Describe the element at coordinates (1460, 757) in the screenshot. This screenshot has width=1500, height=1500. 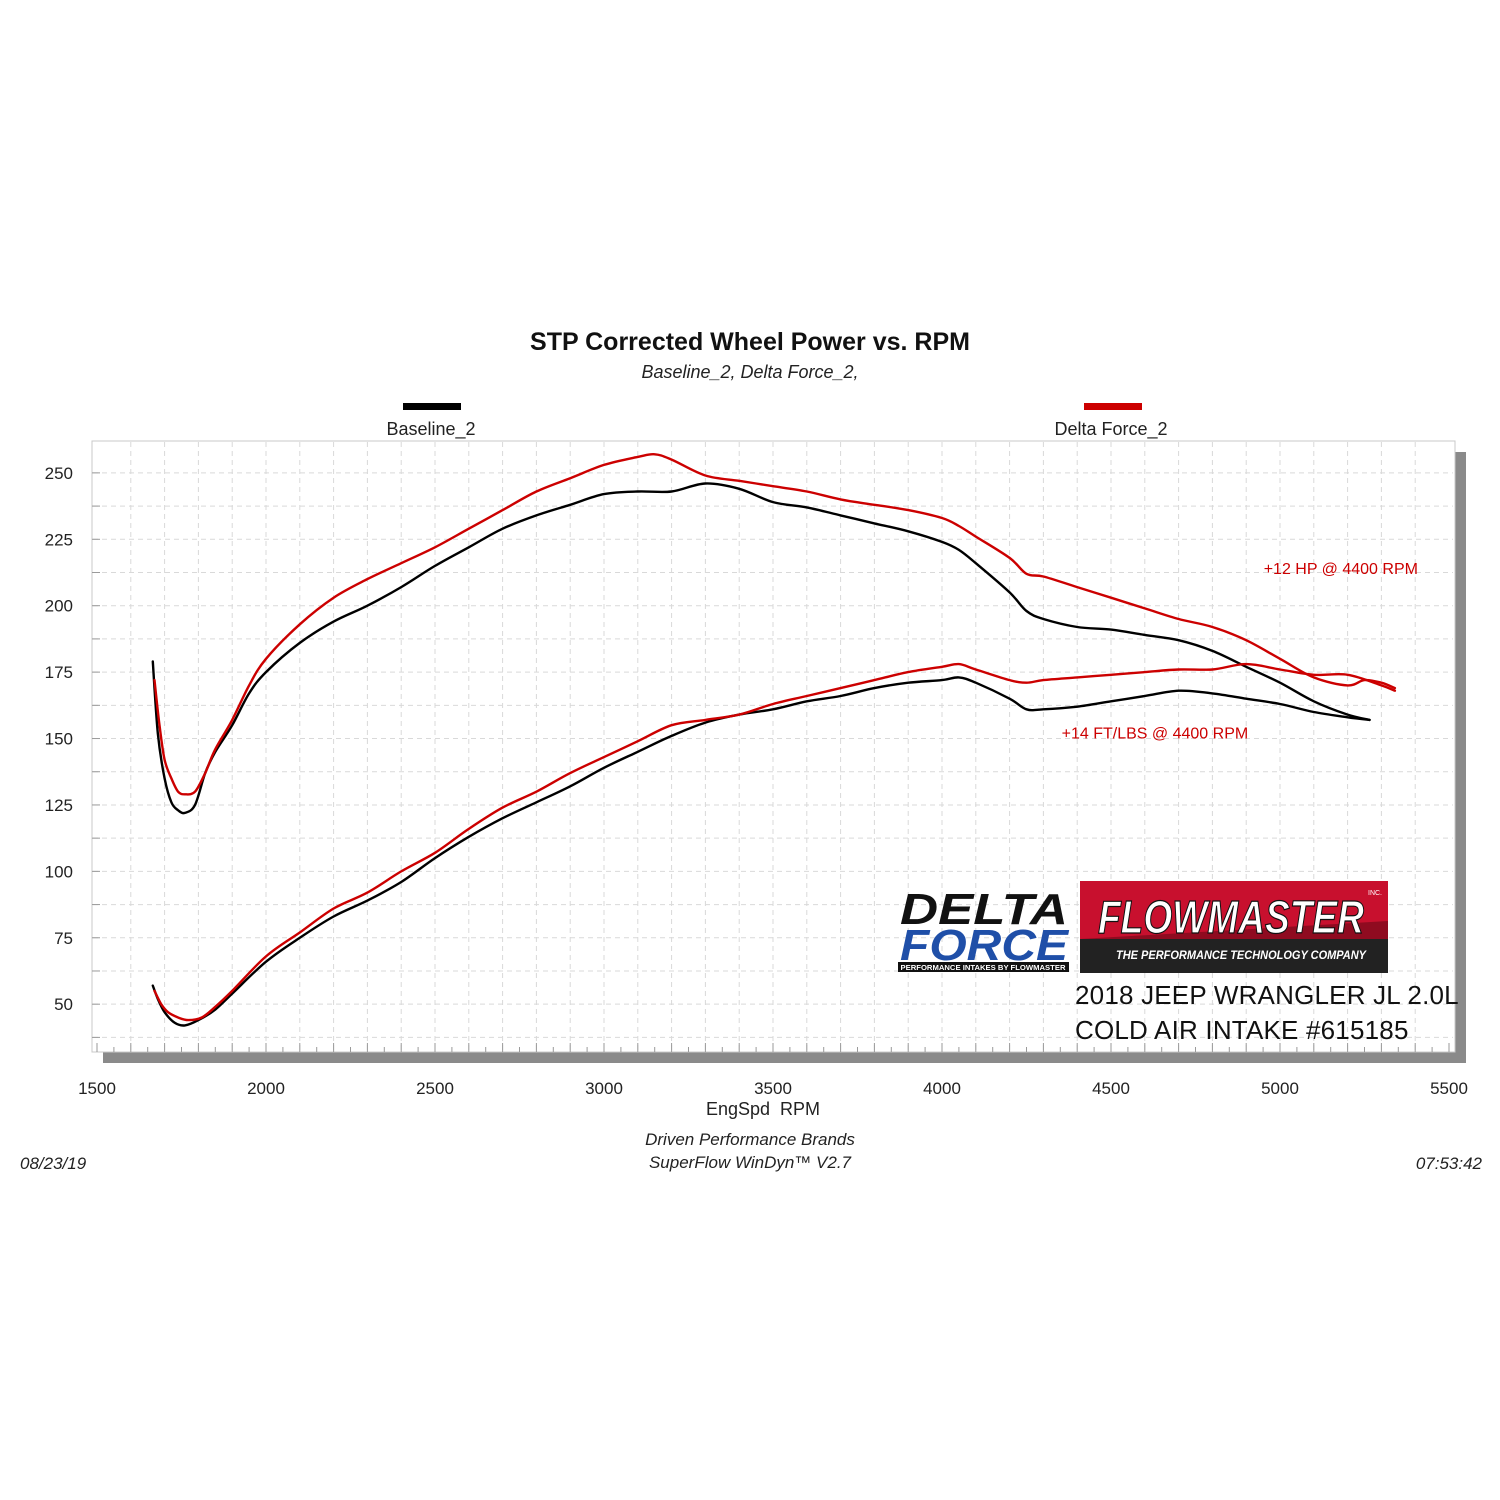
I see `plot-shadow-right` at that location.